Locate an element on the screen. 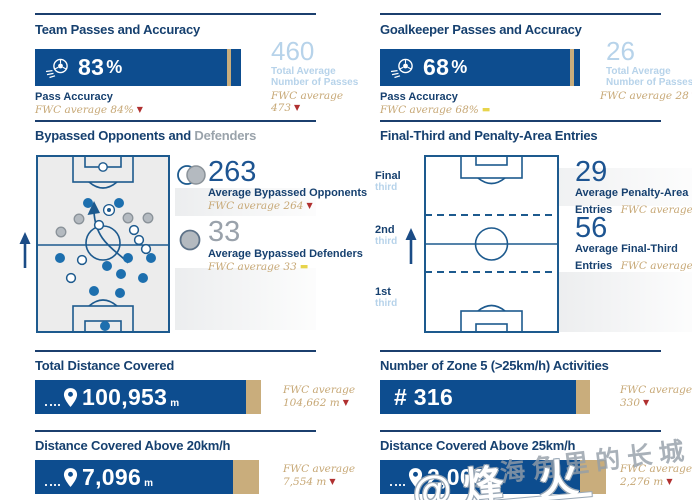  total-distance-bar: 100,953 m is located at coordinates (148, 397).